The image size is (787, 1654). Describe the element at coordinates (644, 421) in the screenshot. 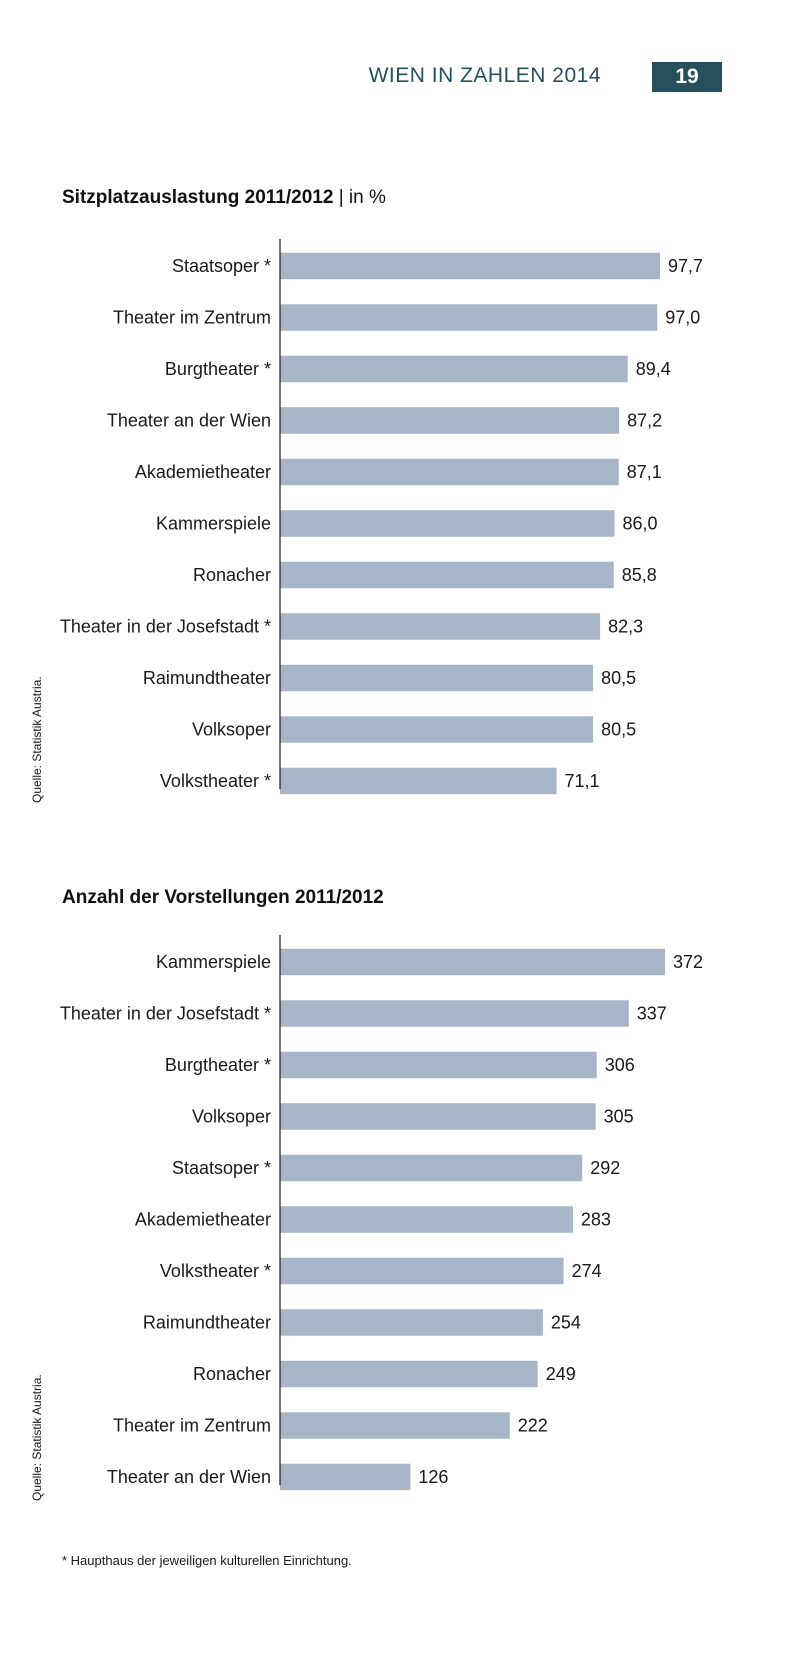

I see `value-label-1-4: 87,2` at that location.